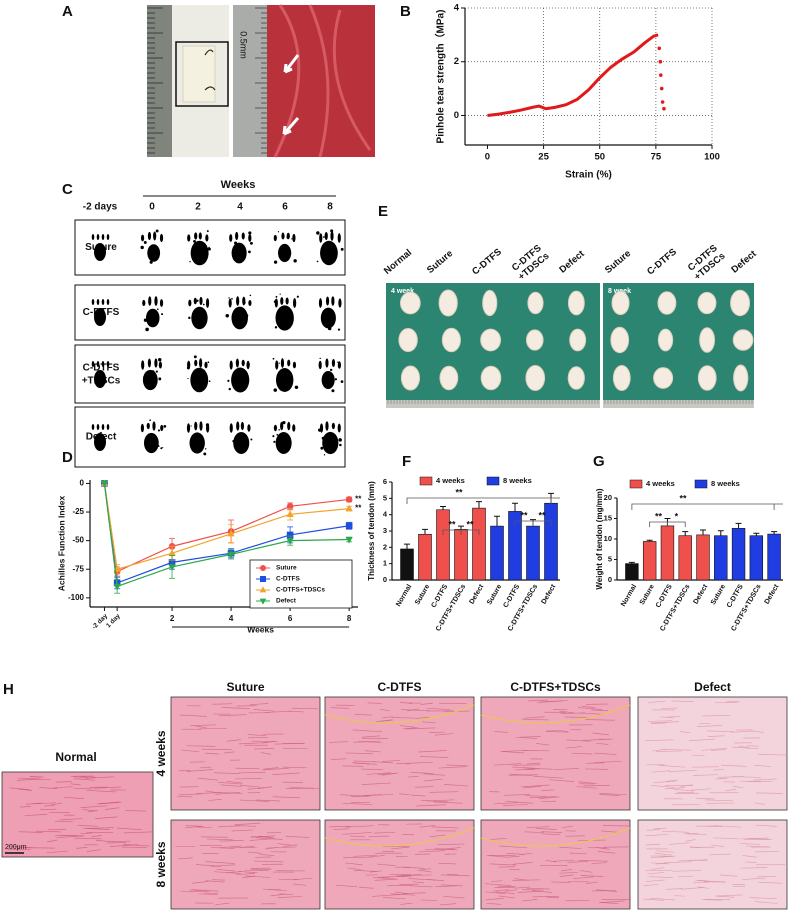 This screenshot has height=913, width=789. What do you see at coordinates (725, 483) in the screenshot?
I see `legend-label: 8 weeks` at bounding box center [725, 483].